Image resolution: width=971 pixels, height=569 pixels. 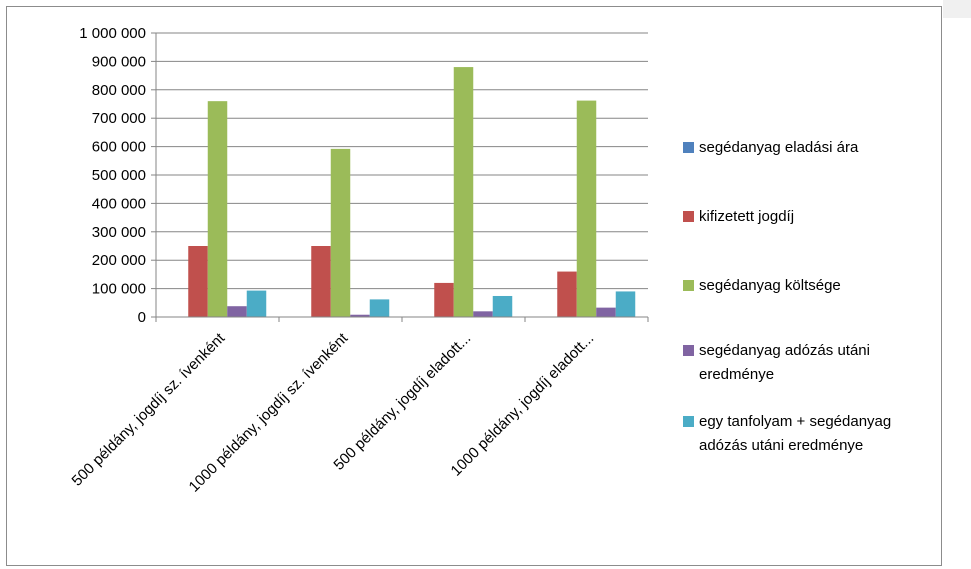 What do you see at coordinates (119, 289) in the screenshot?
I see `y-tick-label: 100 000` at bounding box center [119, 289].